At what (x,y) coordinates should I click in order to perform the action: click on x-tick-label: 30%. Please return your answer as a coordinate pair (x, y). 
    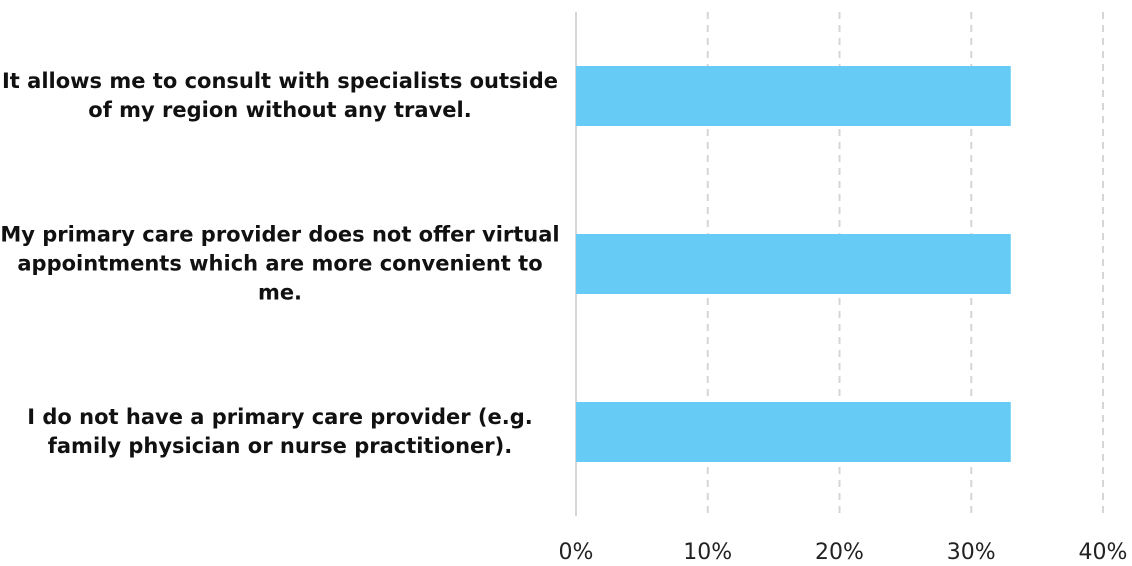
    Looking at the image, I should click on (971, 552).